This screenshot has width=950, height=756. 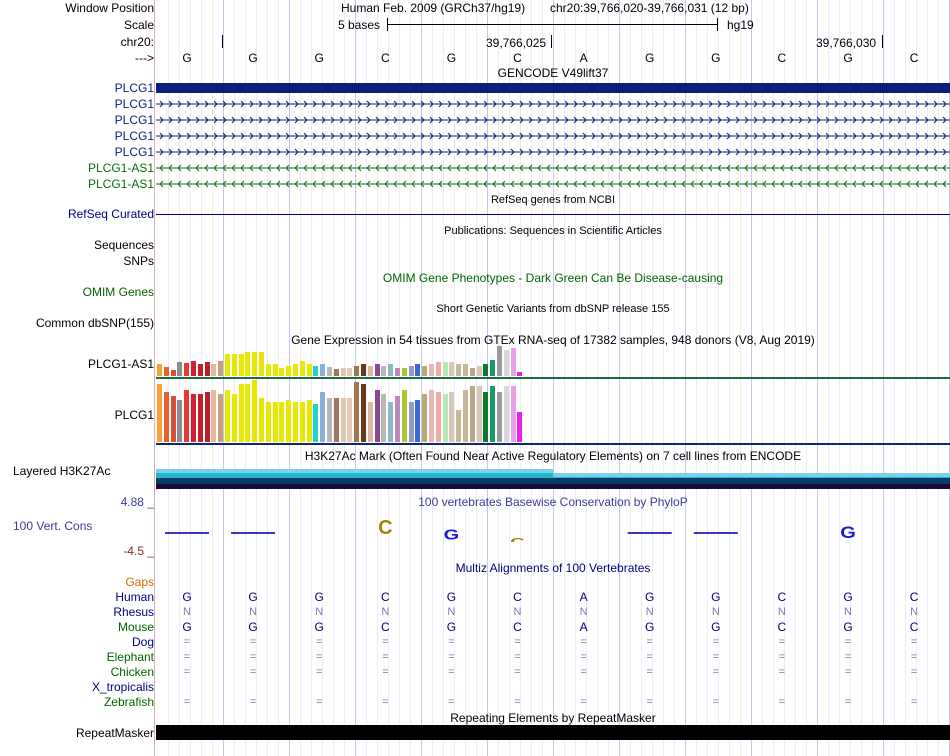 I want to click on multiz-species-label: X_tropicalis, so click(x=122, y=687).